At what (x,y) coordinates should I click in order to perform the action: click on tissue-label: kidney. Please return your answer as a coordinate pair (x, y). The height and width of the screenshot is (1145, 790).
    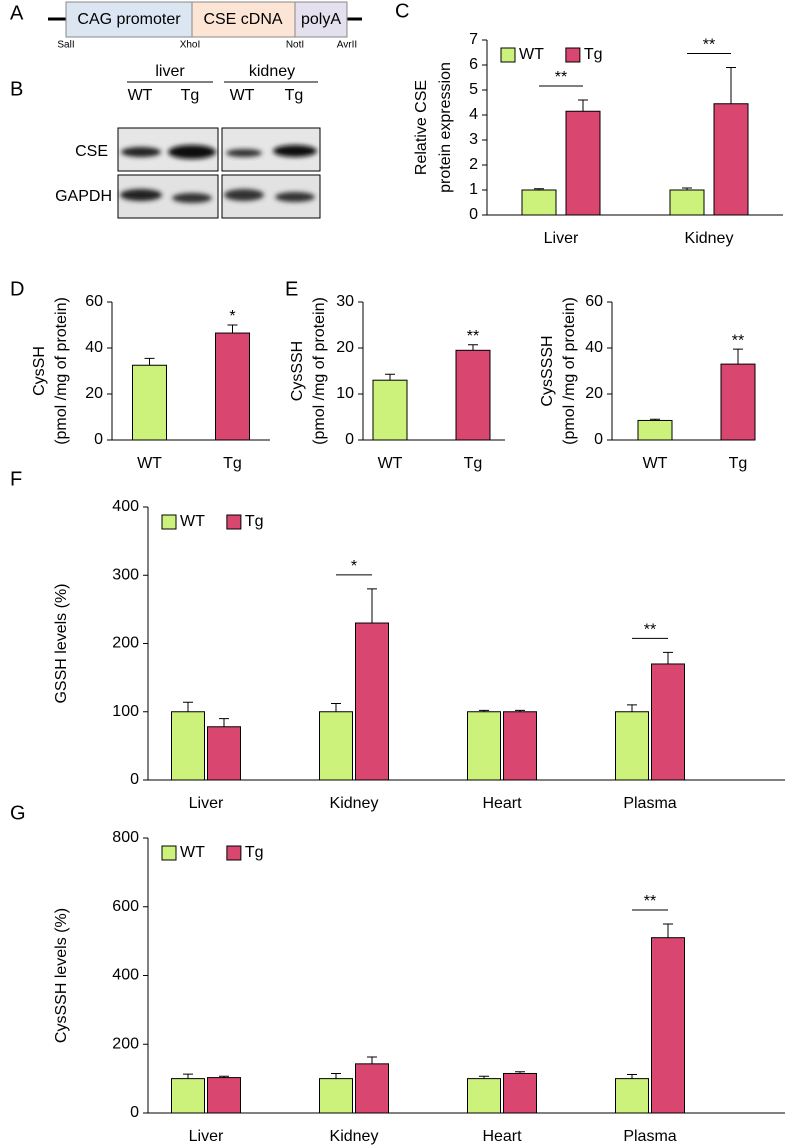
    Looking at the image, I should click on (272, 71).